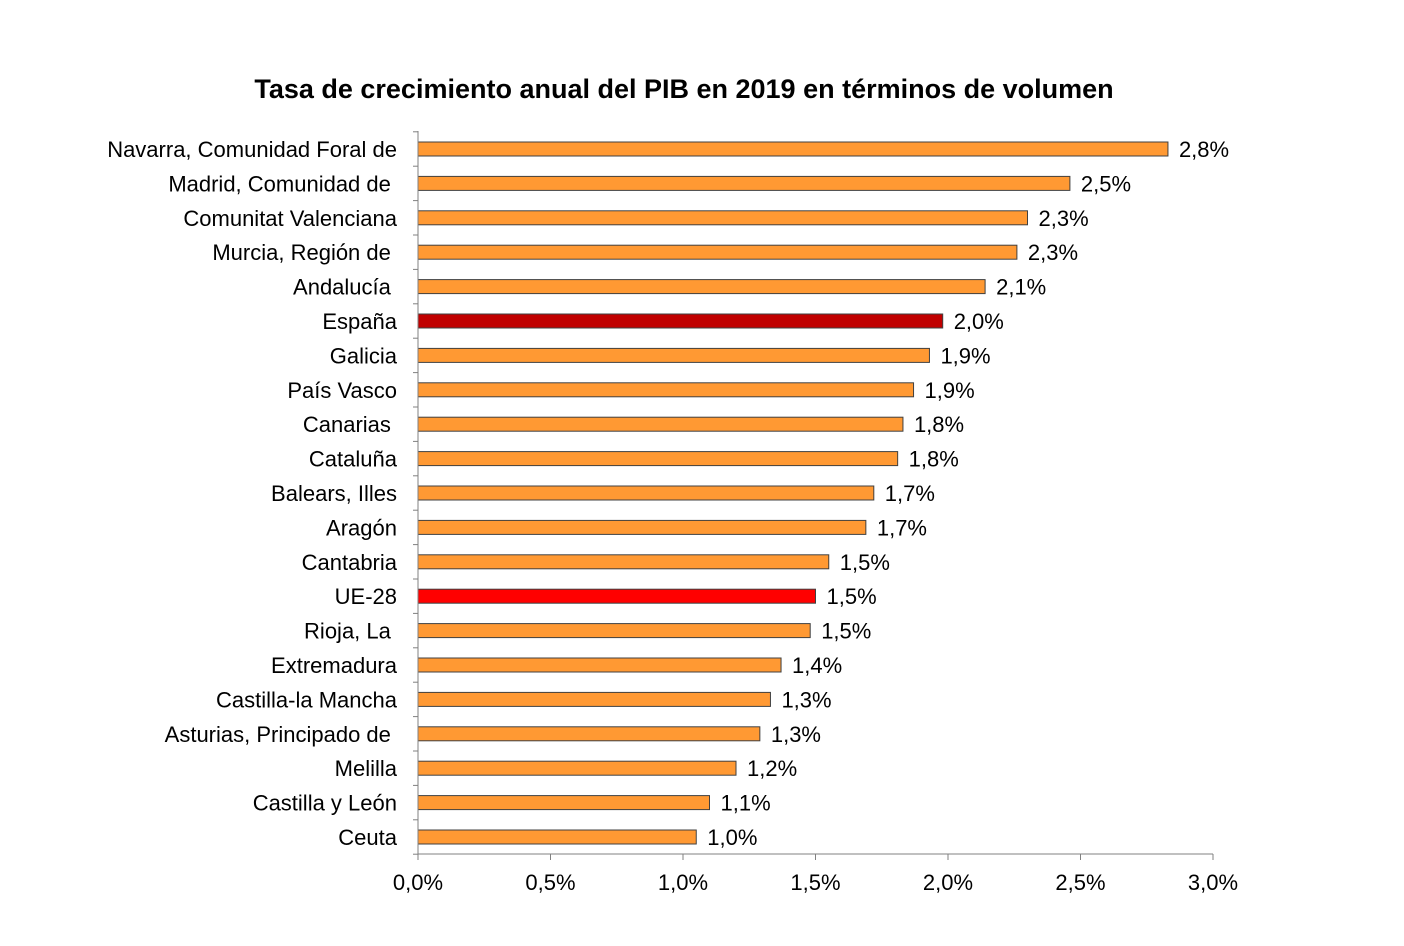 The height and width of the screenshot is (946, 1404). Describe the element at coordinates (367, 837) in the screenshot. I see `category-label: Ceuta` at that location.